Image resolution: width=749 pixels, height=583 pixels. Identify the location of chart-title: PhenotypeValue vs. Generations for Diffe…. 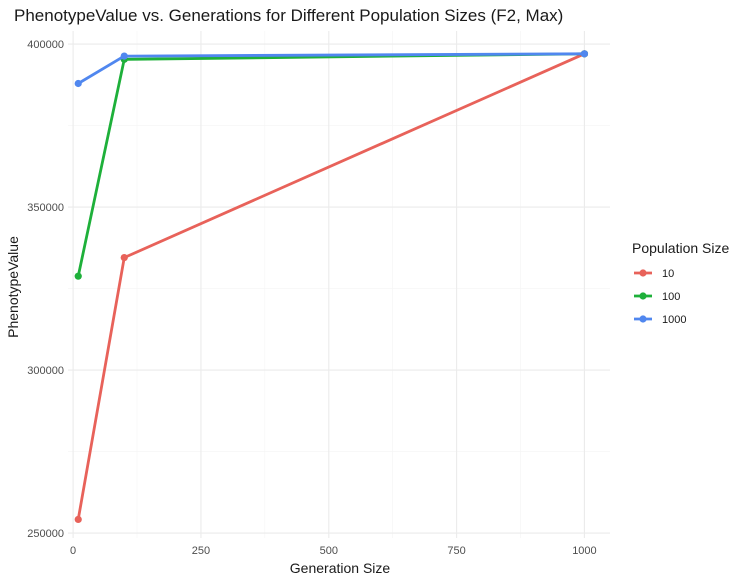
(288, 15).